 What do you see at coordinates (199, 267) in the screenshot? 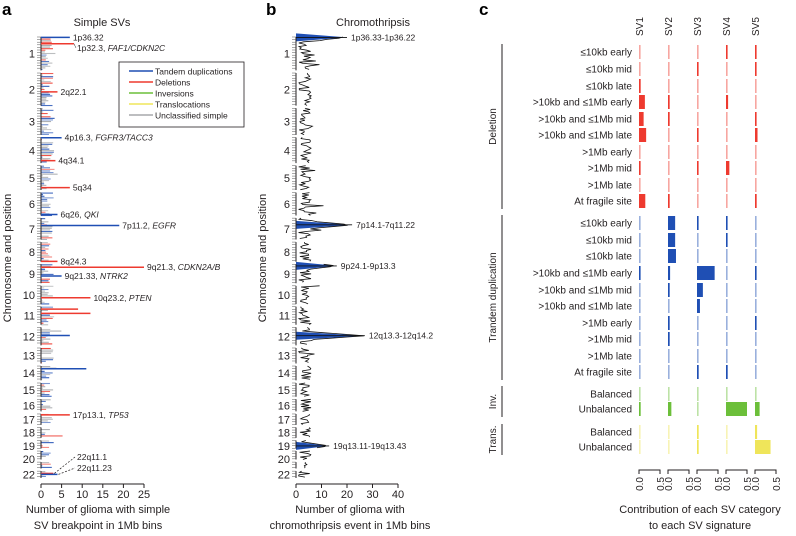
I see `peak-gene-label: CDKN2A/B` at bounding box center [199, 267].